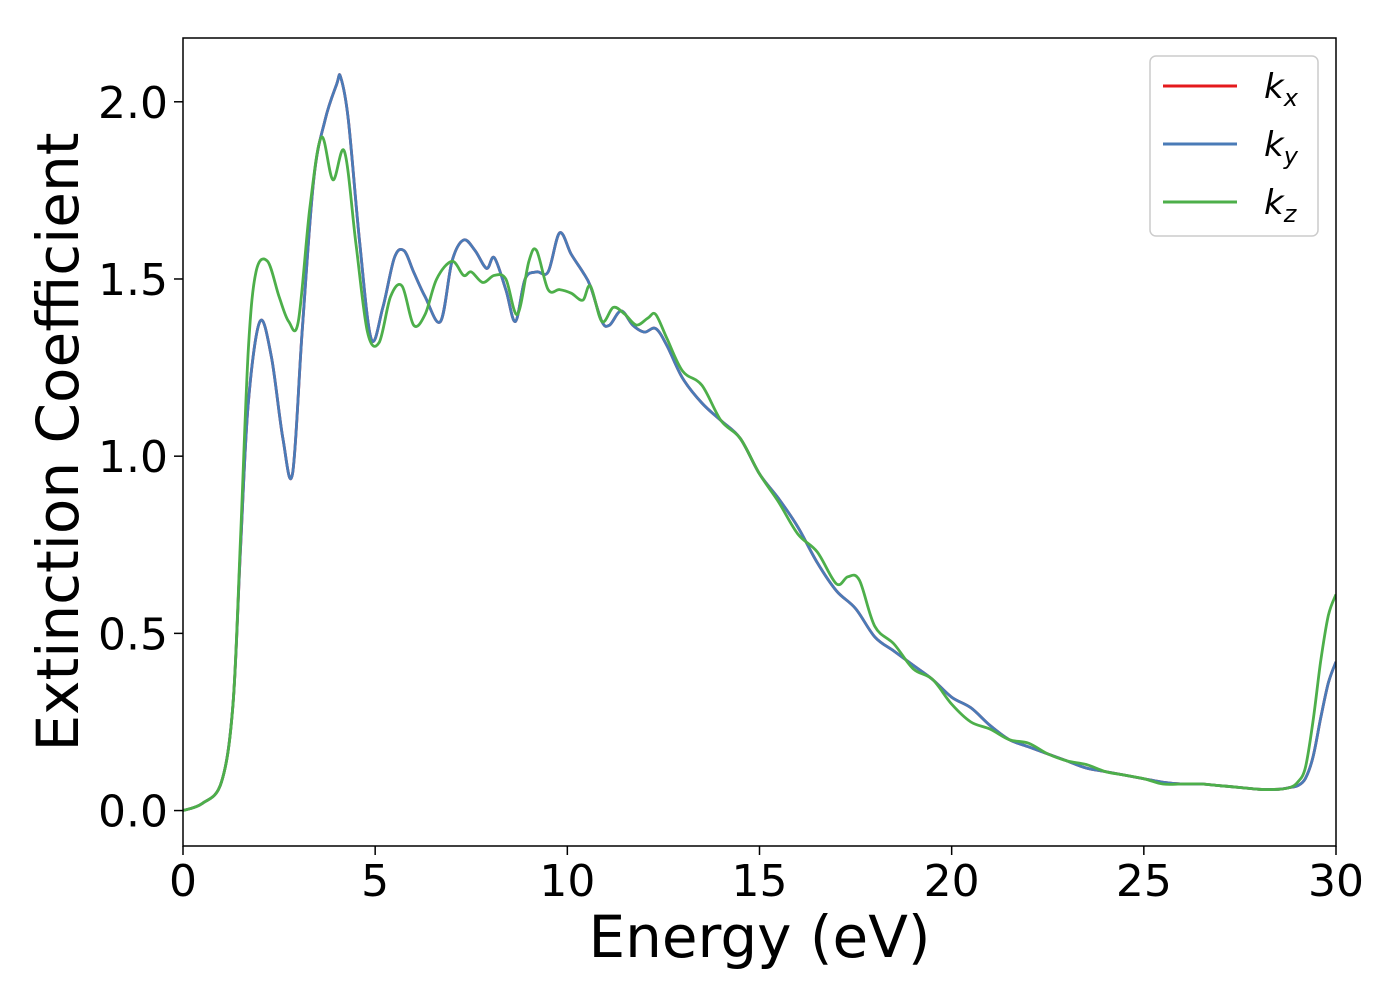 The height and width of the screenshot is (1005, 1400). I want to click on x-tick-label: 10, so click(567, 881).